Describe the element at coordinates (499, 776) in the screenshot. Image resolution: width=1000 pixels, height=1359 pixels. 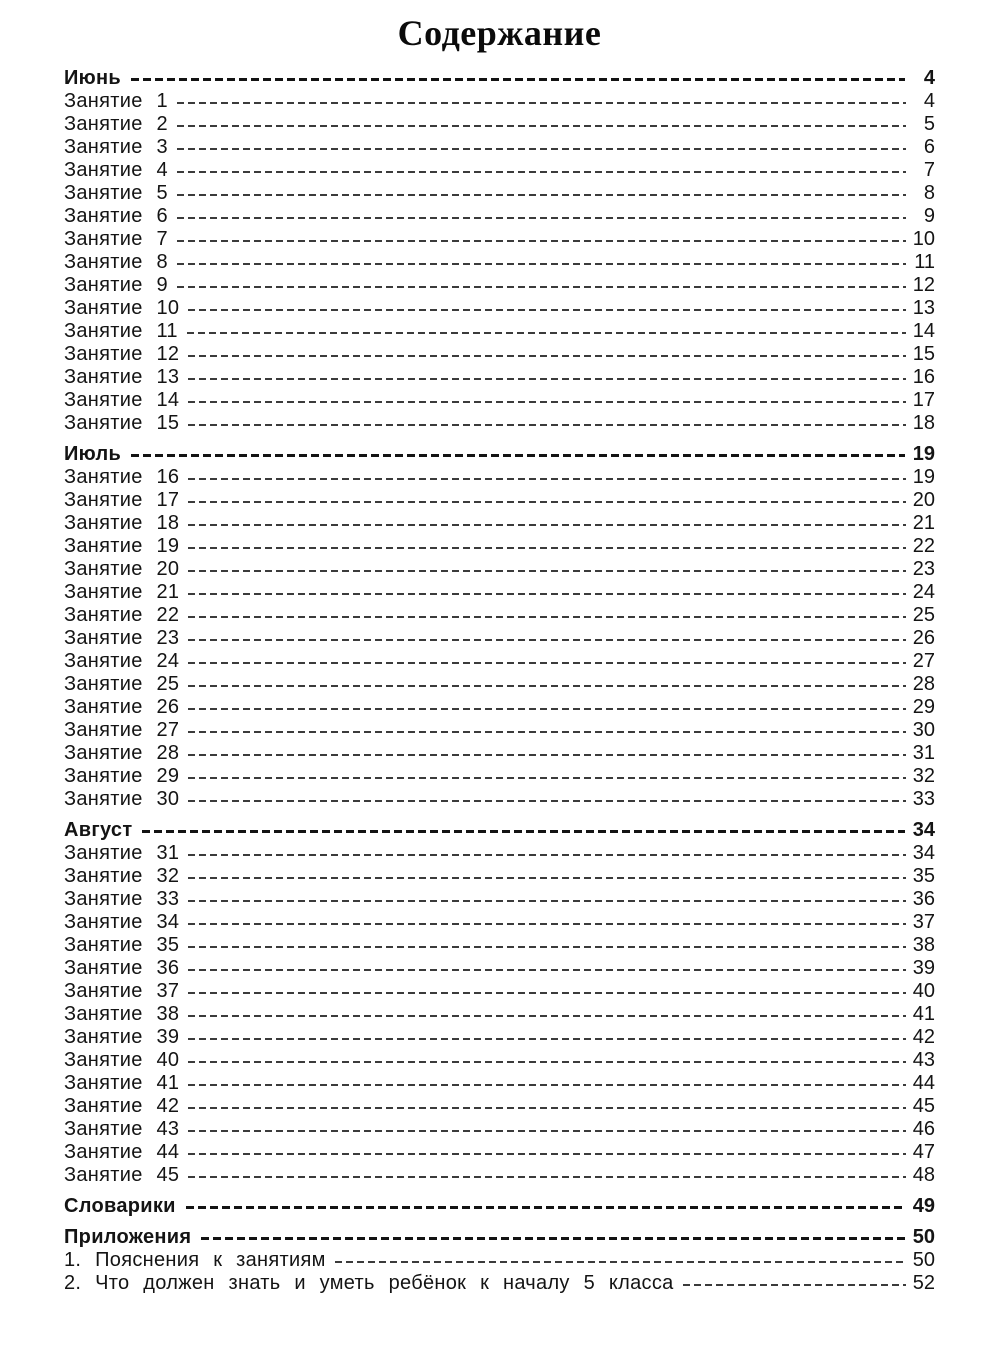
I see `toc-entry: Занятие 29 32` at that location.